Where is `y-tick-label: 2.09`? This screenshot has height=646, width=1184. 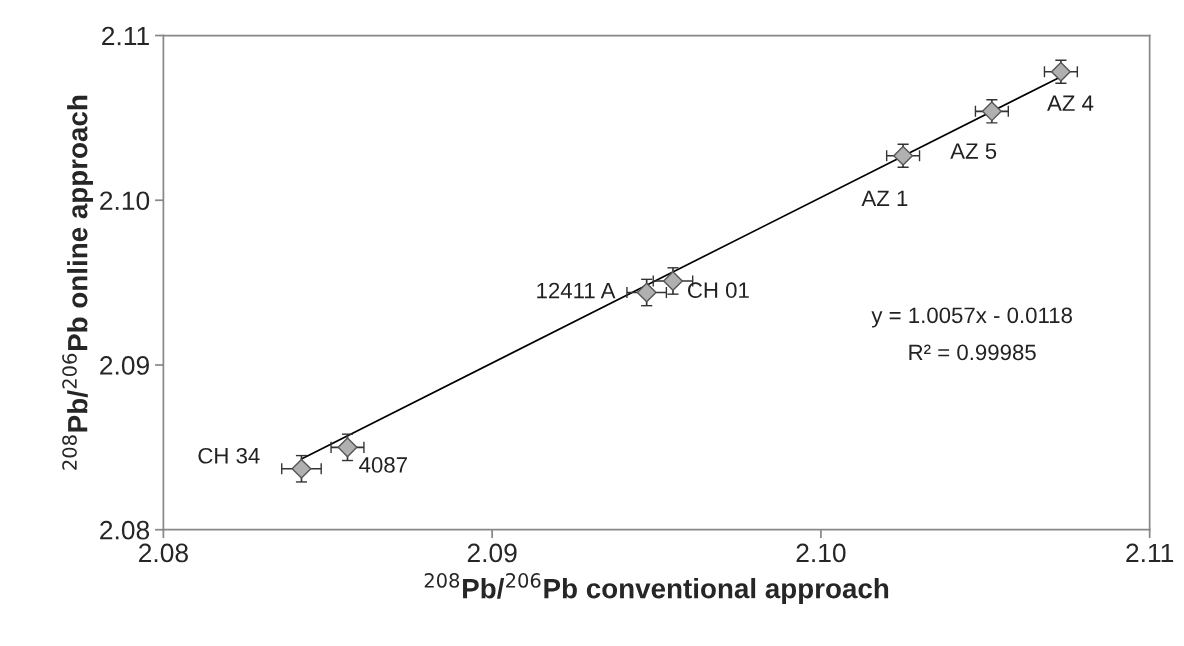
y-tick-label: 2.09 is located at coordinates (124, 365).